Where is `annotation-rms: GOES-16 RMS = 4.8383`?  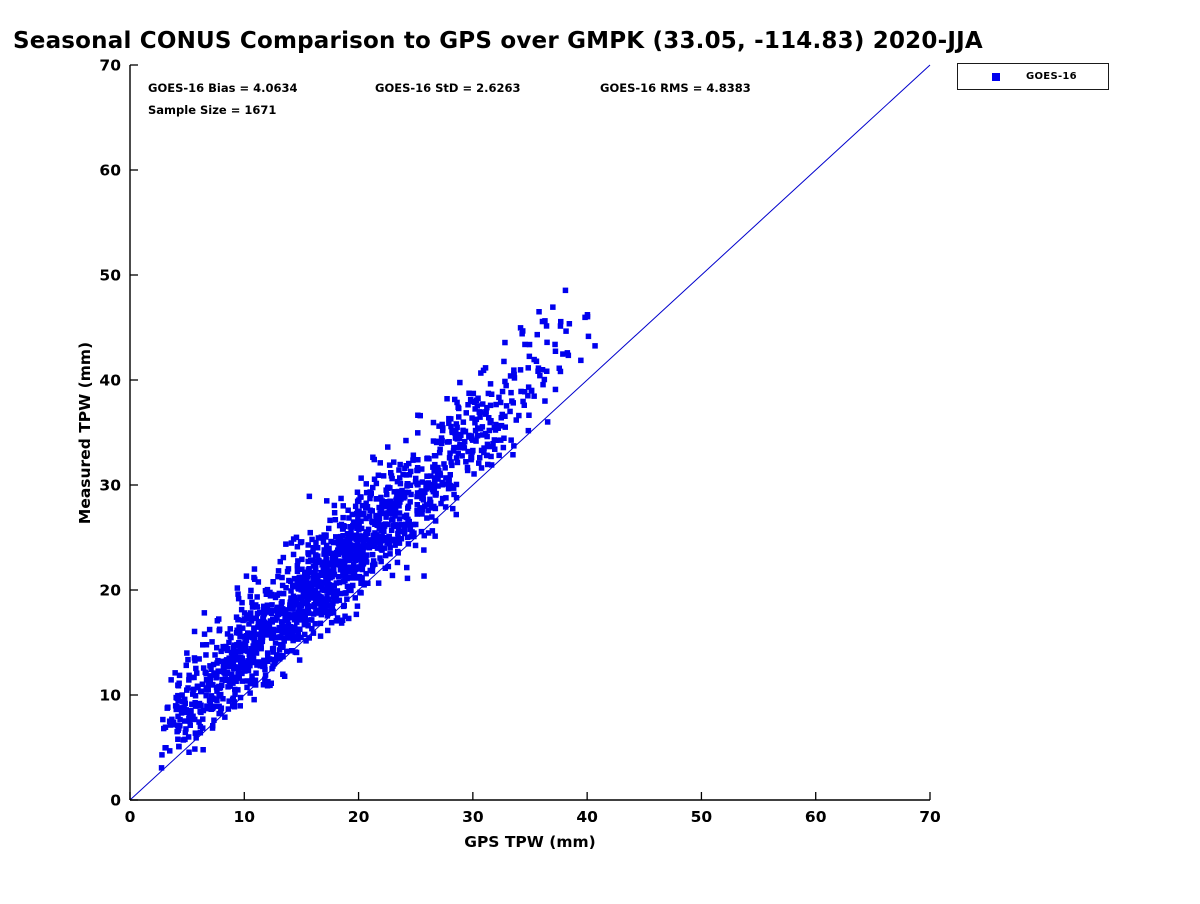 annotation-rms: GOES-16 RMS = 4.8383 is located at coordinates (675, 88).